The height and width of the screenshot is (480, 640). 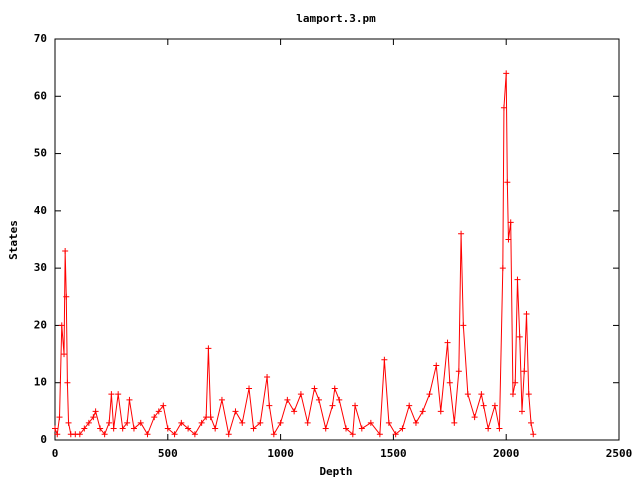 I want to click on y-axis-label: States, so click(x=13, y=240).